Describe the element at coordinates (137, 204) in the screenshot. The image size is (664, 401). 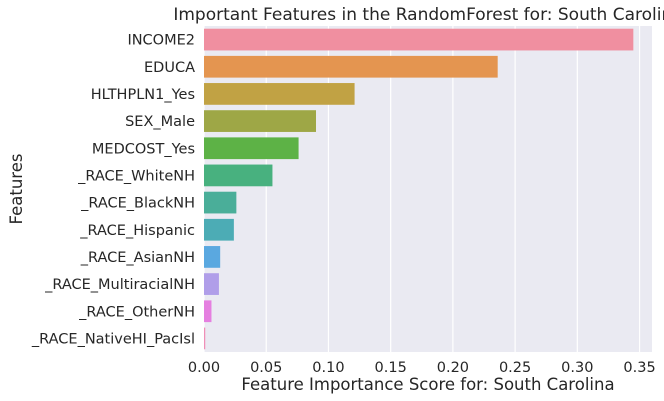
I see `y-tick-label: _RACE_BlackNH` at that location.